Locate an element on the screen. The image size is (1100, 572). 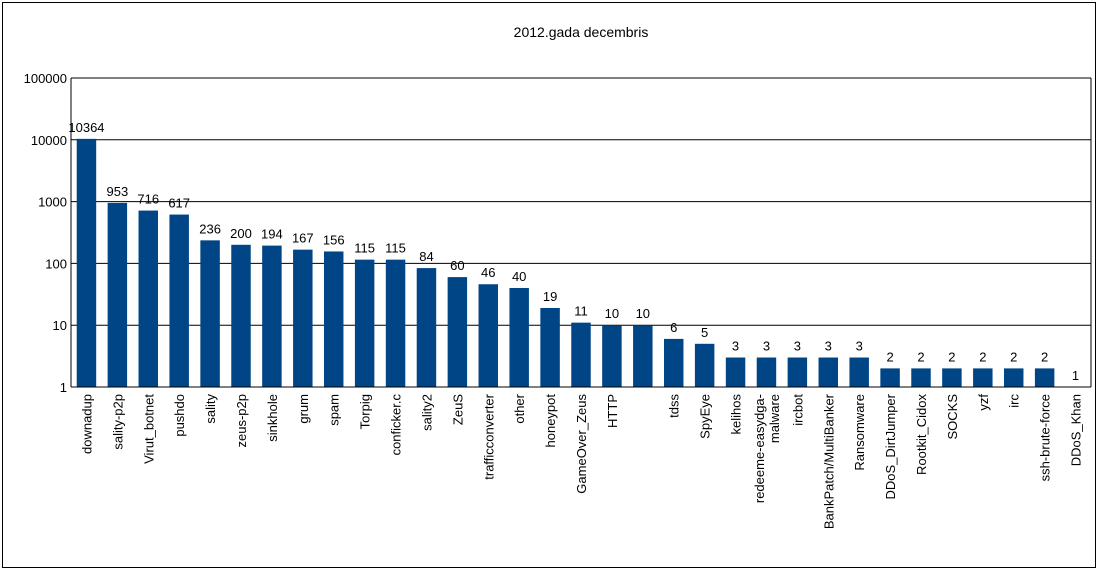
category-label: pushdo is located at coordinates (179, 415).